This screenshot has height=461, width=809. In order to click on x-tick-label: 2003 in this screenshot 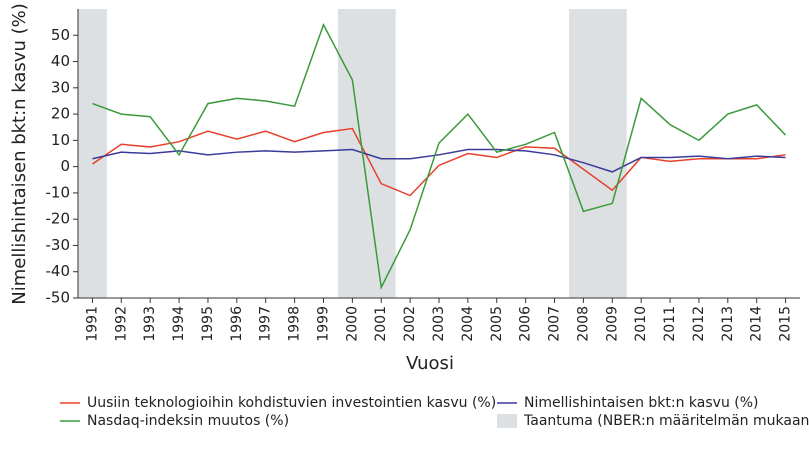, I will do `click(439, 324)`.